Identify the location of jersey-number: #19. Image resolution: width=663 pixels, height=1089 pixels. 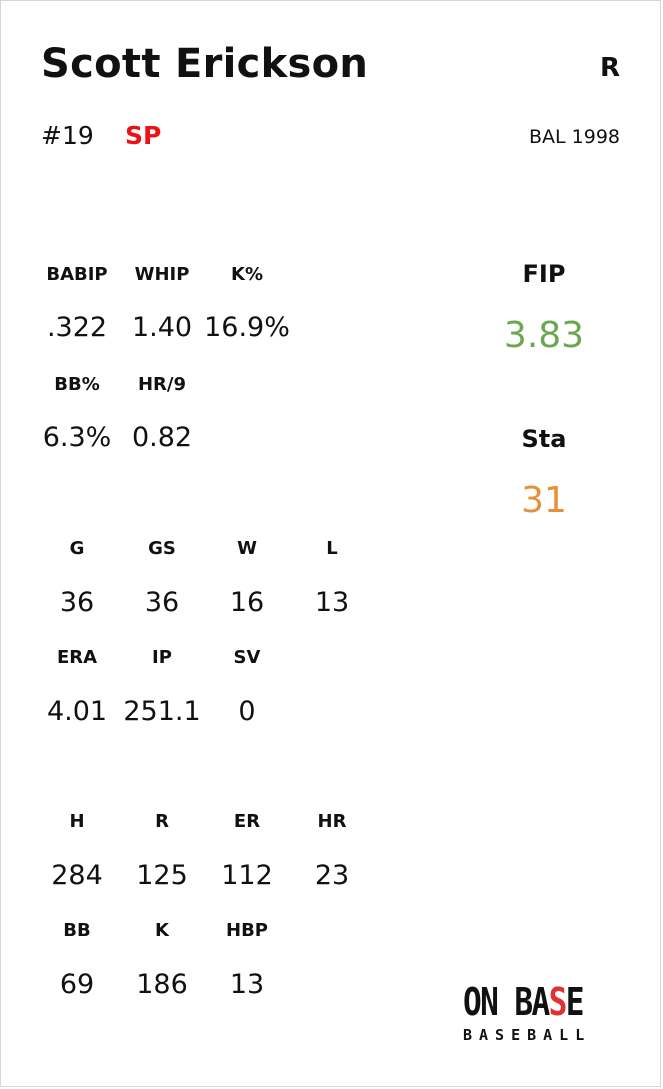
(67, 135).